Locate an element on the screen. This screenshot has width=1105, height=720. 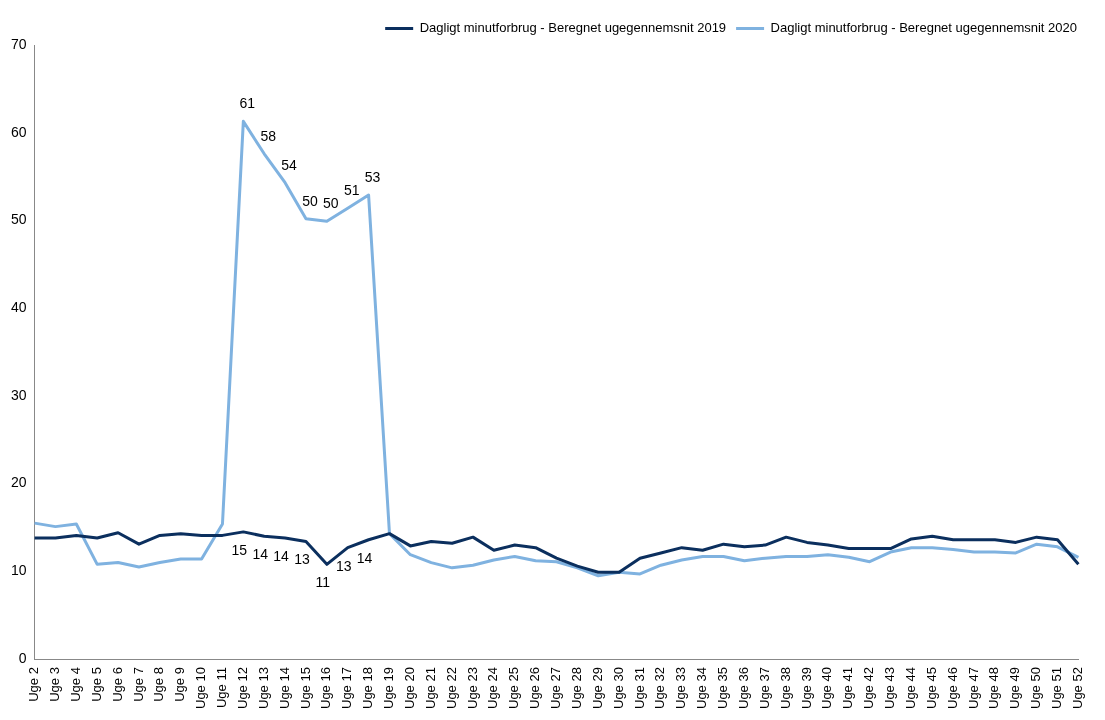
x-tick-label: Uge 47 is located at coordinates (973, 688).